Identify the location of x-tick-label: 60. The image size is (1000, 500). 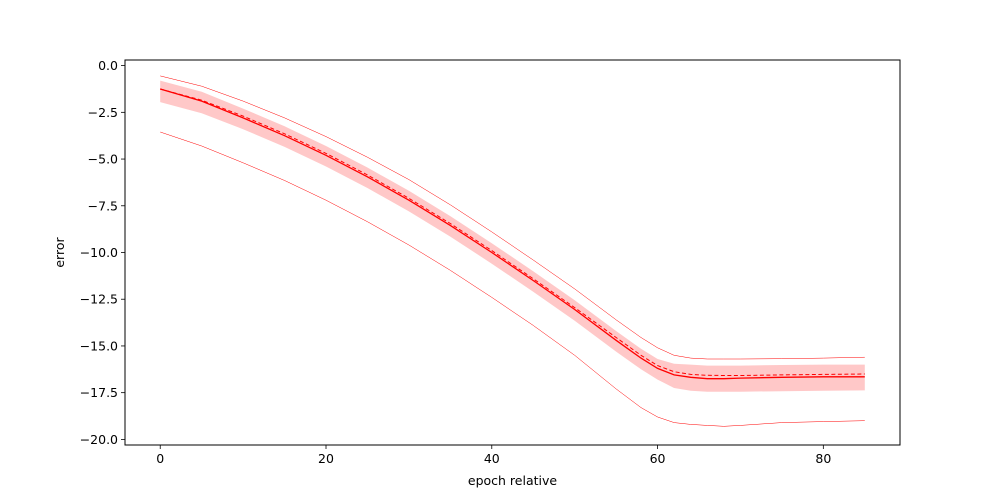
(658, 458).